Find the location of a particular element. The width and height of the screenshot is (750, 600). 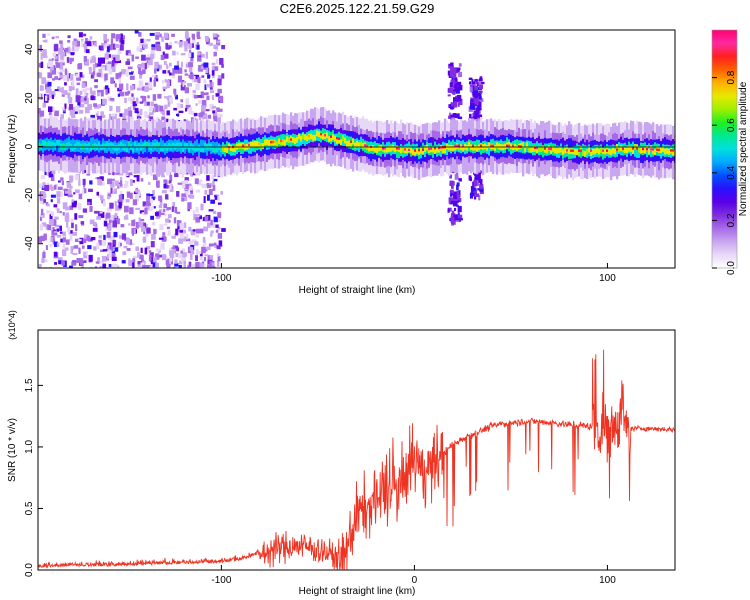

x-tick-label: -100 is located at coordinates (221, 278).